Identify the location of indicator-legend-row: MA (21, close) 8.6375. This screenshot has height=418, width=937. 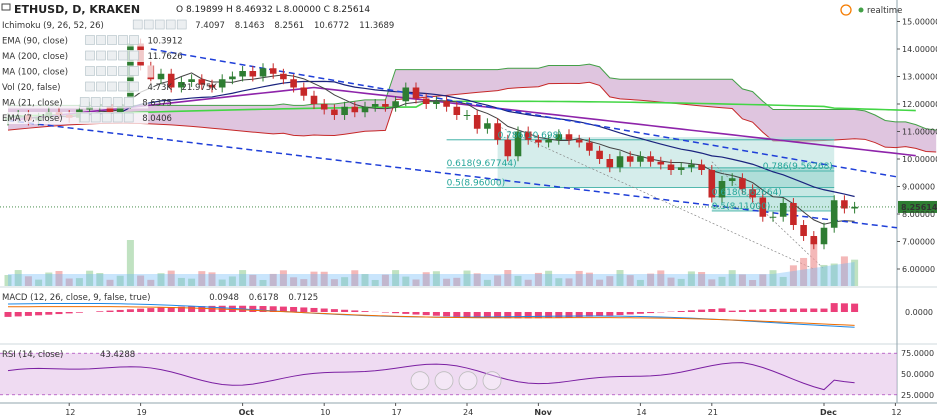
(86, 102).